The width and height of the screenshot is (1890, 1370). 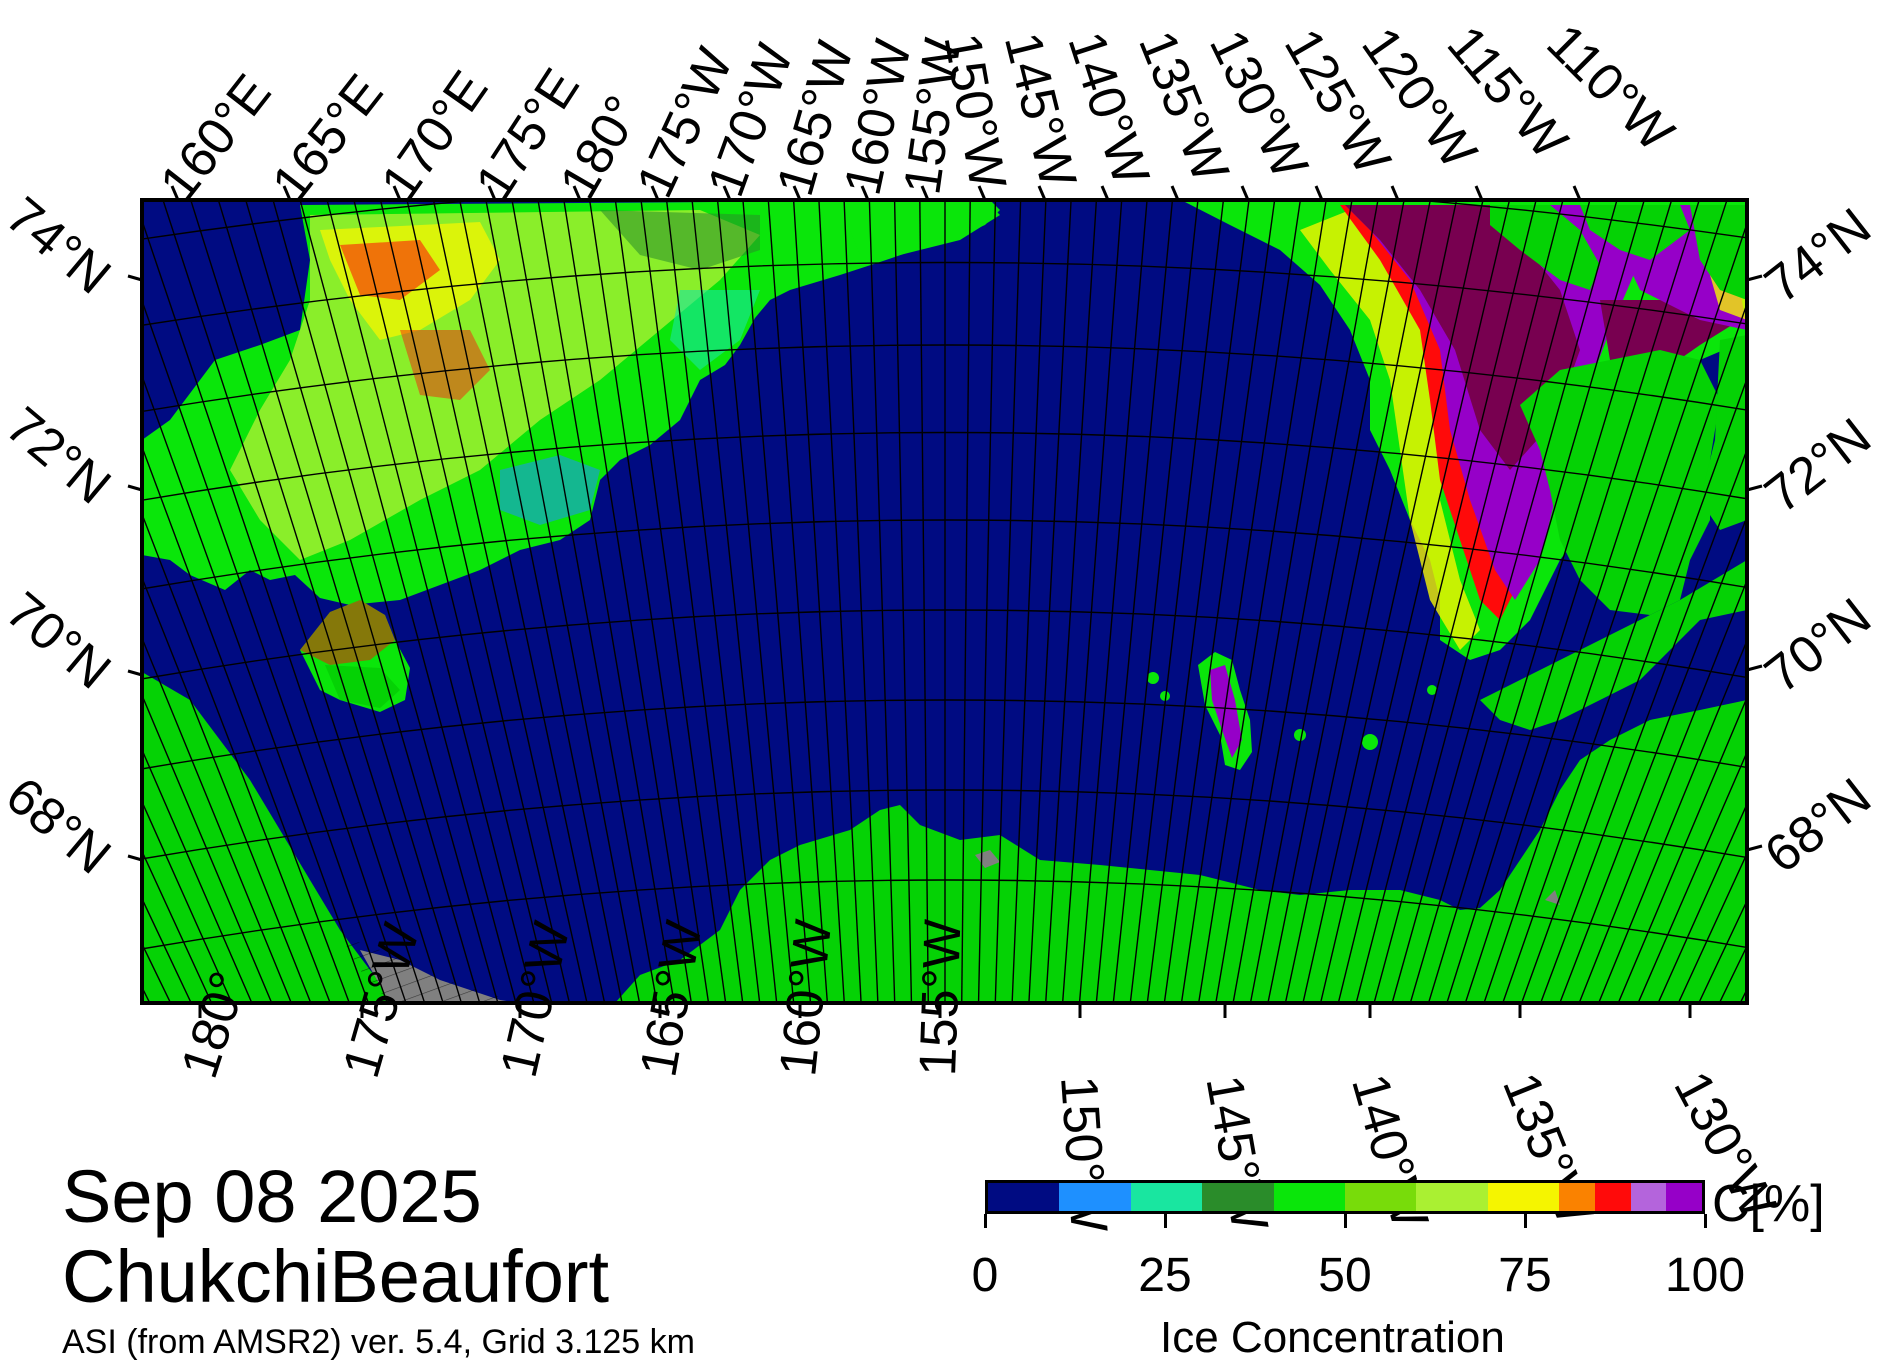 I want to click on colorbar-tick-label: 0, so click(x=985, y=1275).